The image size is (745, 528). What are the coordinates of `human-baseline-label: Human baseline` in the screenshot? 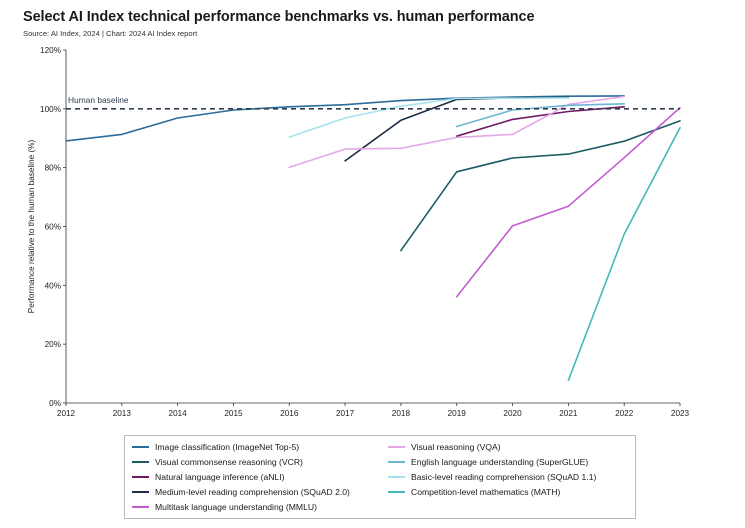 It's located at (98, 100).